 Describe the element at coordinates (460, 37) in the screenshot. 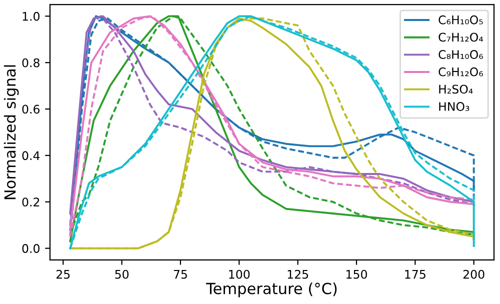

I see `legend-label: C₇H₁₂O₄` at that location.